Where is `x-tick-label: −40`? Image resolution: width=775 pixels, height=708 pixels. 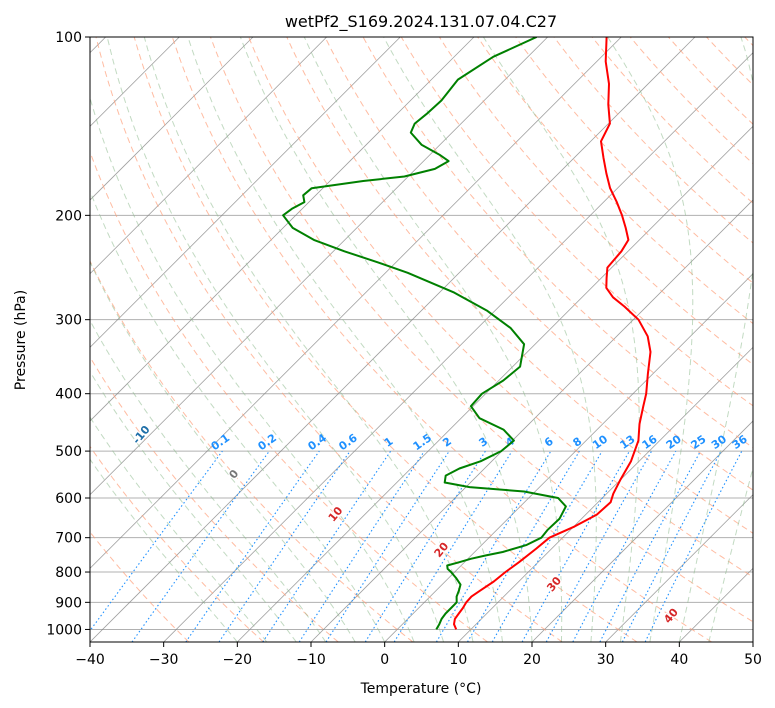
x-tick-label: −40 is located at coordinates (90, 660).